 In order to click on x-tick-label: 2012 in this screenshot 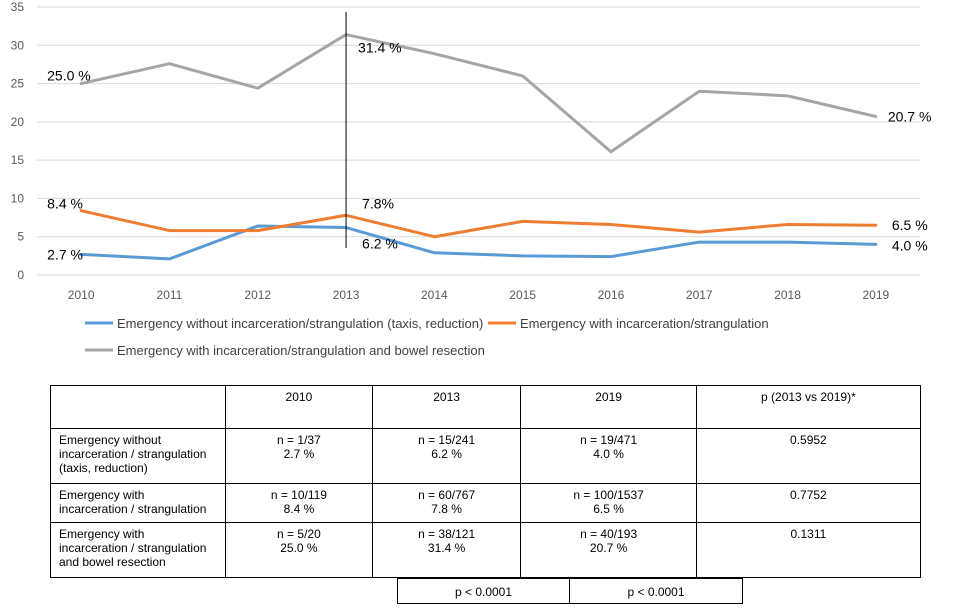, I will do `click(257, 295)`.